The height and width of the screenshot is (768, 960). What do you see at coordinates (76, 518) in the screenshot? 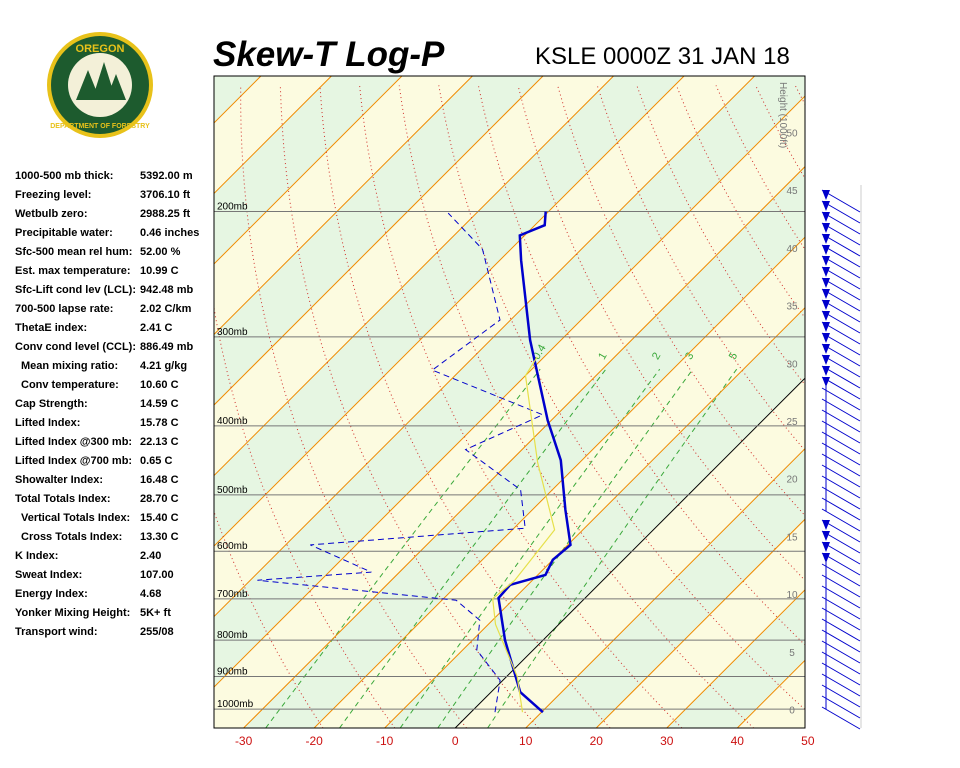
I see `stat-label: Vertical Totals Index:` at bounding box center [76, 518].